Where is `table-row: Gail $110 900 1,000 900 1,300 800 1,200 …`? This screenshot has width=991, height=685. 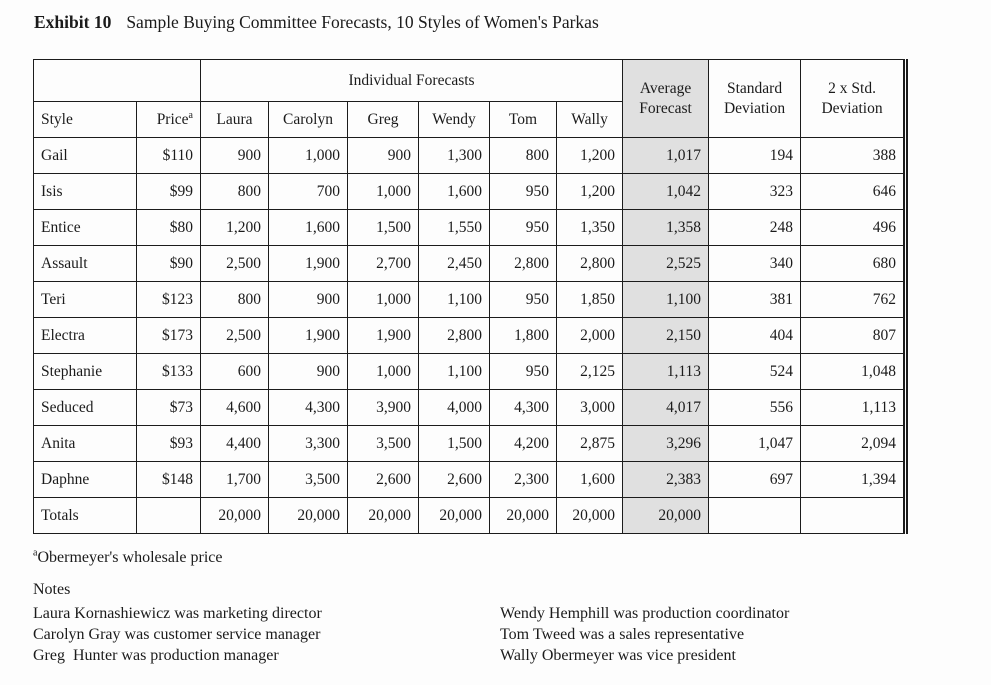
table-row: Gail $110 900 1,000 900 1,300 800 1,200 … is located at coordinates (470, 155).